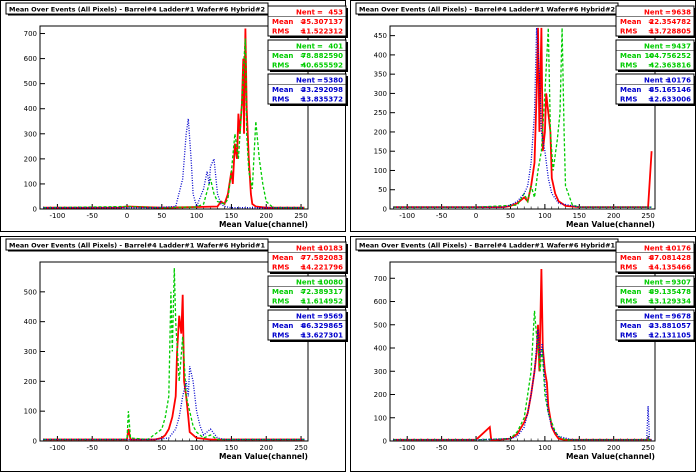 The height and width of the screenshot is (472, 696). Describe the element at coordinates (335, 47) in the screenshot. I see `stat-value: 401` at that location.